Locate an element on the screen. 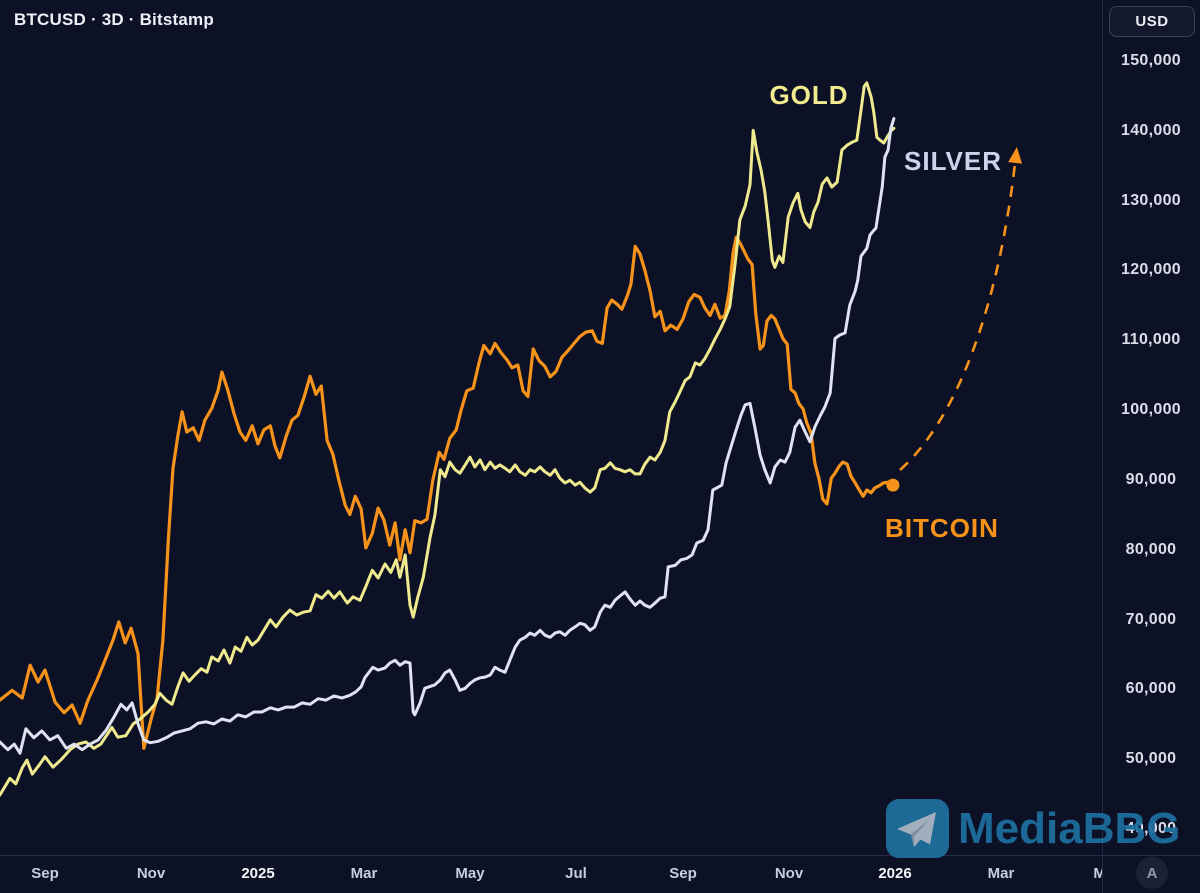 The width and height of the screenshot is (1200, 893). y-axis-label: 100,000 is located at coordinates (1151, 409).